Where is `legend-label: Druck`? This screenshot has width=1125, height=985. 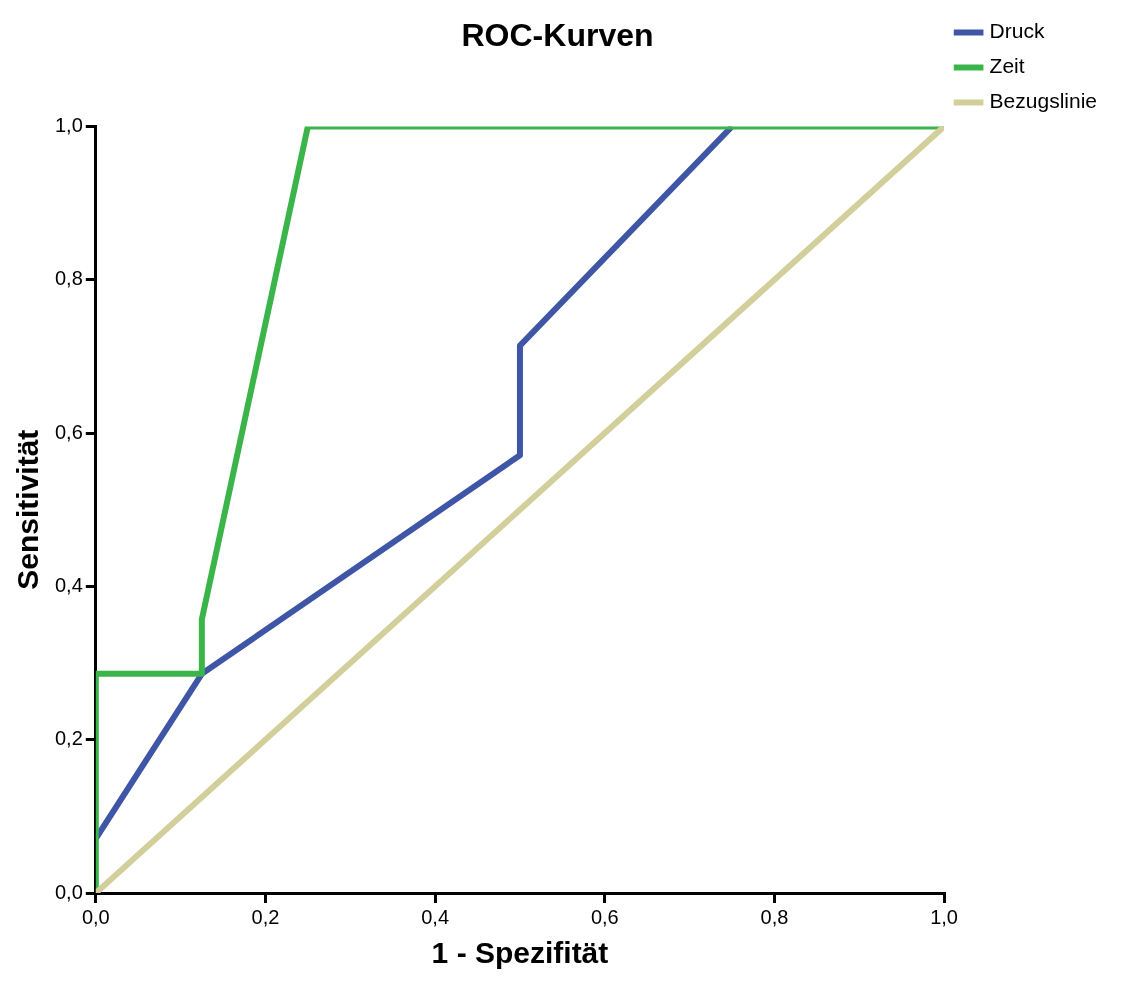 legend-label: Druck is located at coordinates (1017, 31).